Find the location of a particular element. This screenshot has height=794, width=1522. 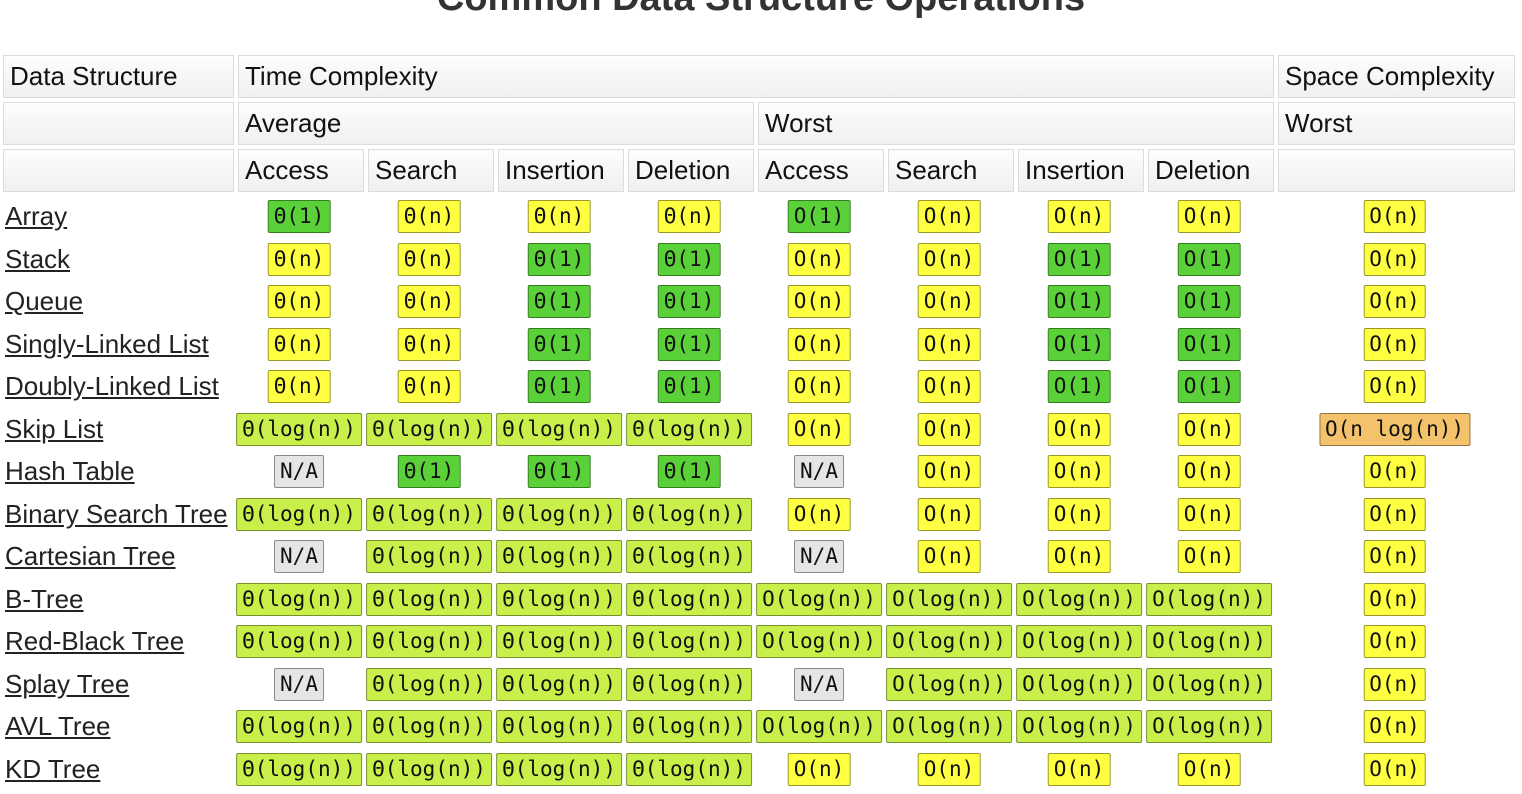

header-cell: Insertion is located at coordinates (1081, 170).